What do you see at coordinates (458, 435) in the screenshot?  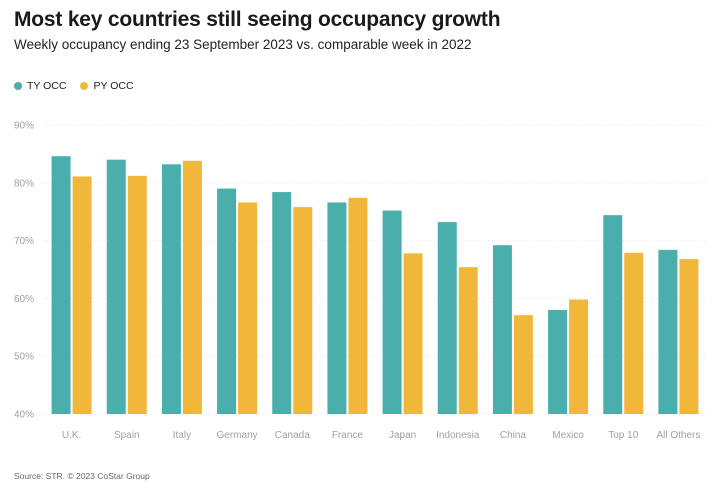 I see `x-tick-label: Indonesia` at bounding box center [458, 435].